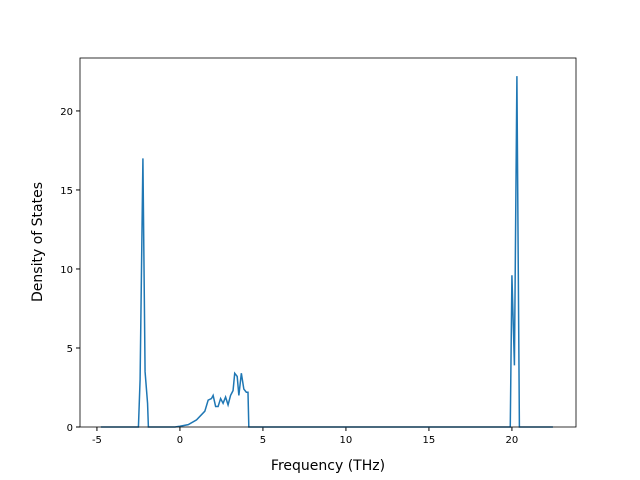  What do you see at coordinates (66, 191) in the screenshot?
I see `y-tick-label: 15` at bounding box center [66, 191].